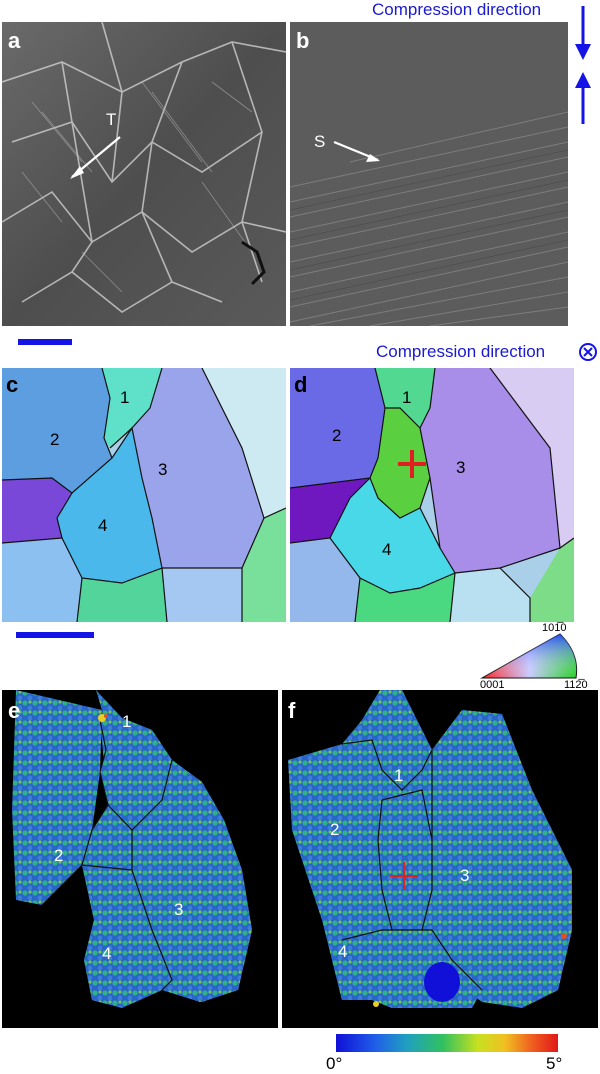 Image resolution: width=600 pixels, height=1074 pixels. I want to click on panel-d-ipf-map: d 1 2 3 4, so click(432, 495).